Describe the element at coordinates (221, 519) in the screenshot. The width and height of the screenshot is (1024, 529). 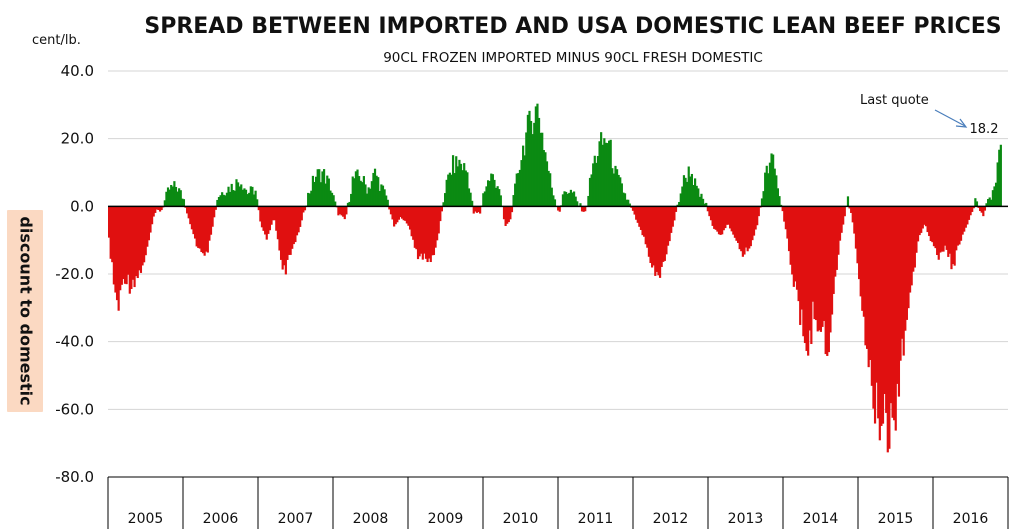
I see `x-tick-label: 2006` at that location.